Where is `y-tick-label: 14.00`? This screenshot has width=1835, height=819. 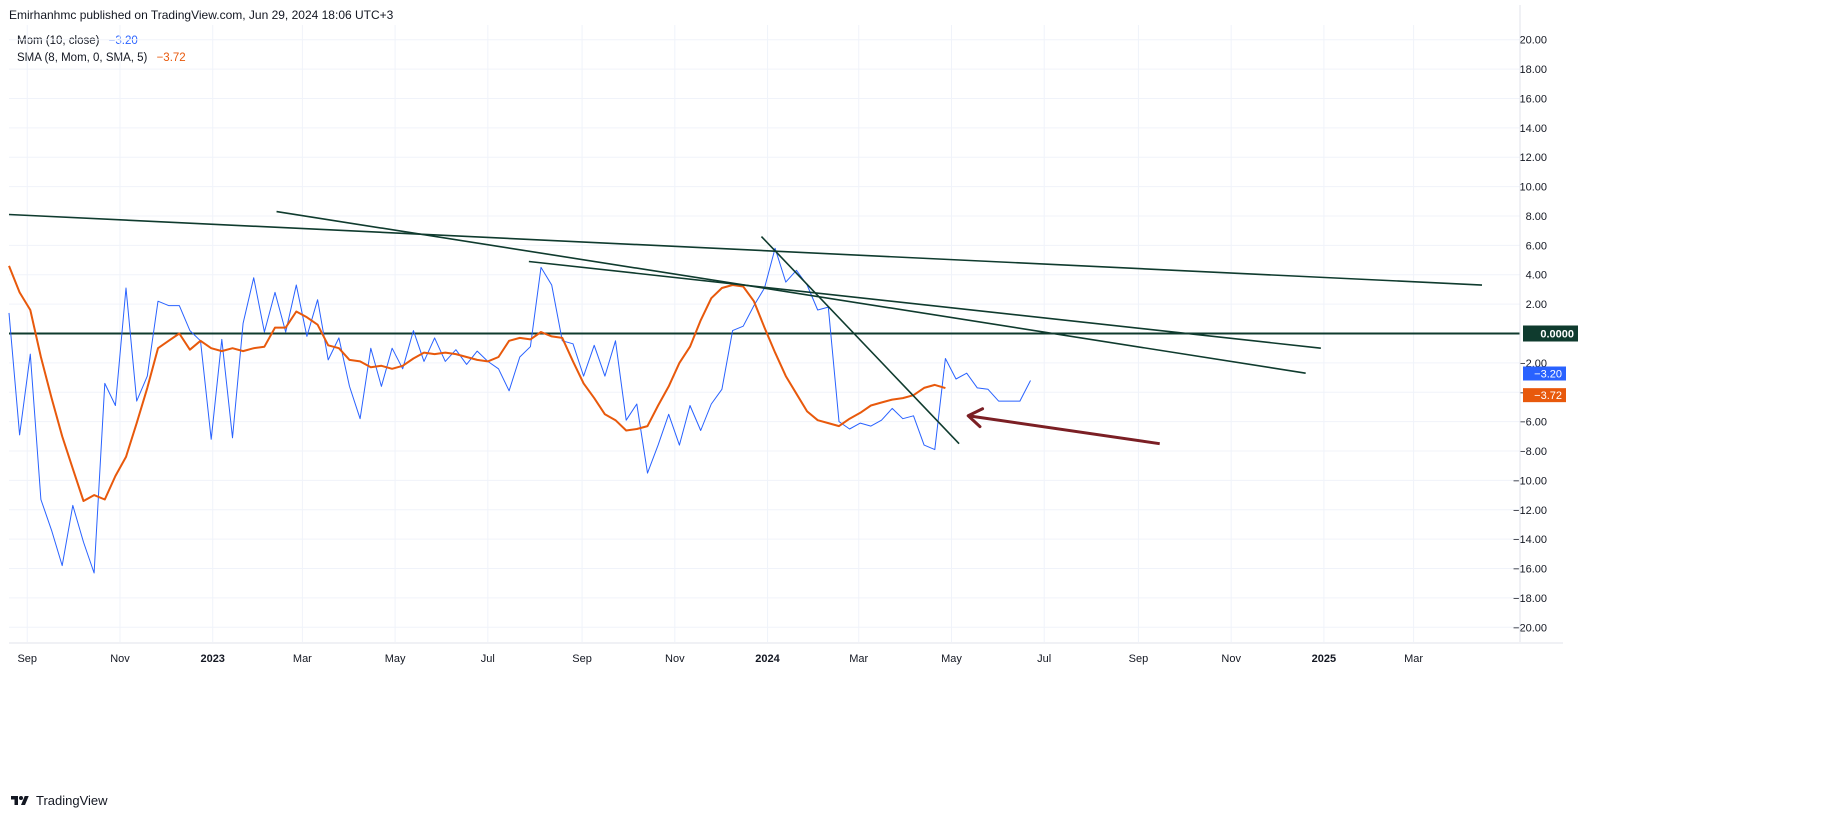 y-tick-label: 14.00 is located at coordinates (1533, 129).